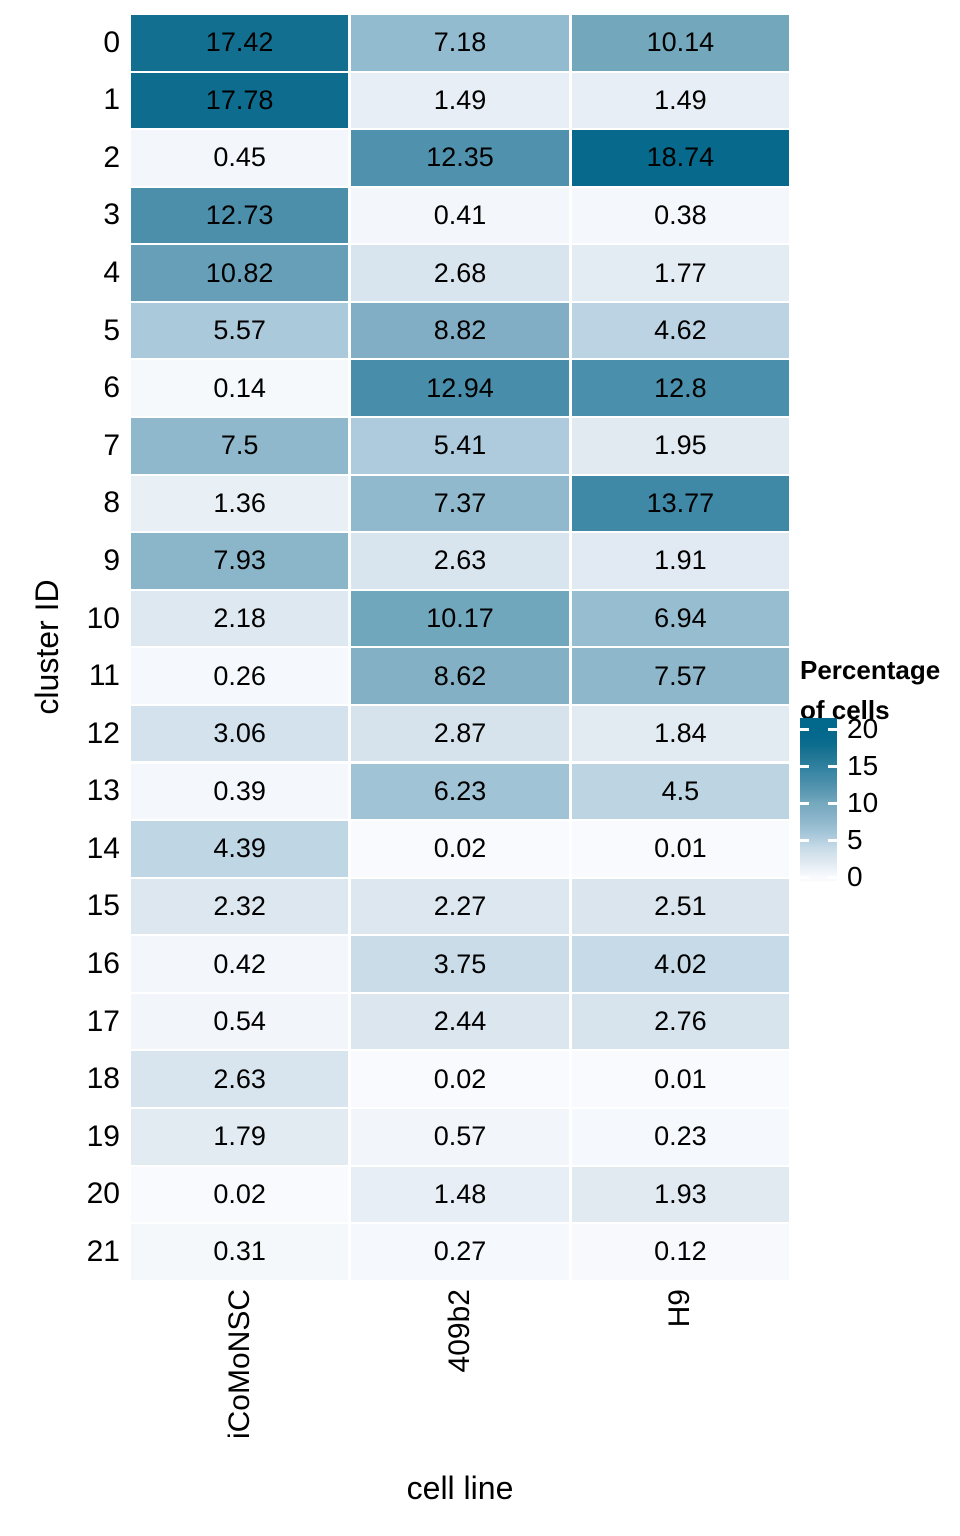 Image resolution: width=960 pixels, height=1536 pixels. What do you see at coordinates (460, 676) in the screenshot?
I see `heatmap-cell: 8.62` at bounding box center [460, 676].